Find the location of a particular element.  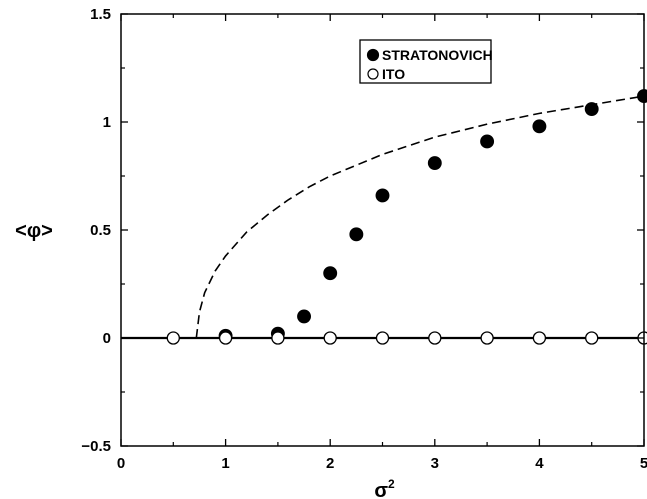

x-tick-label: 3 is located at coordinates (435, 463).